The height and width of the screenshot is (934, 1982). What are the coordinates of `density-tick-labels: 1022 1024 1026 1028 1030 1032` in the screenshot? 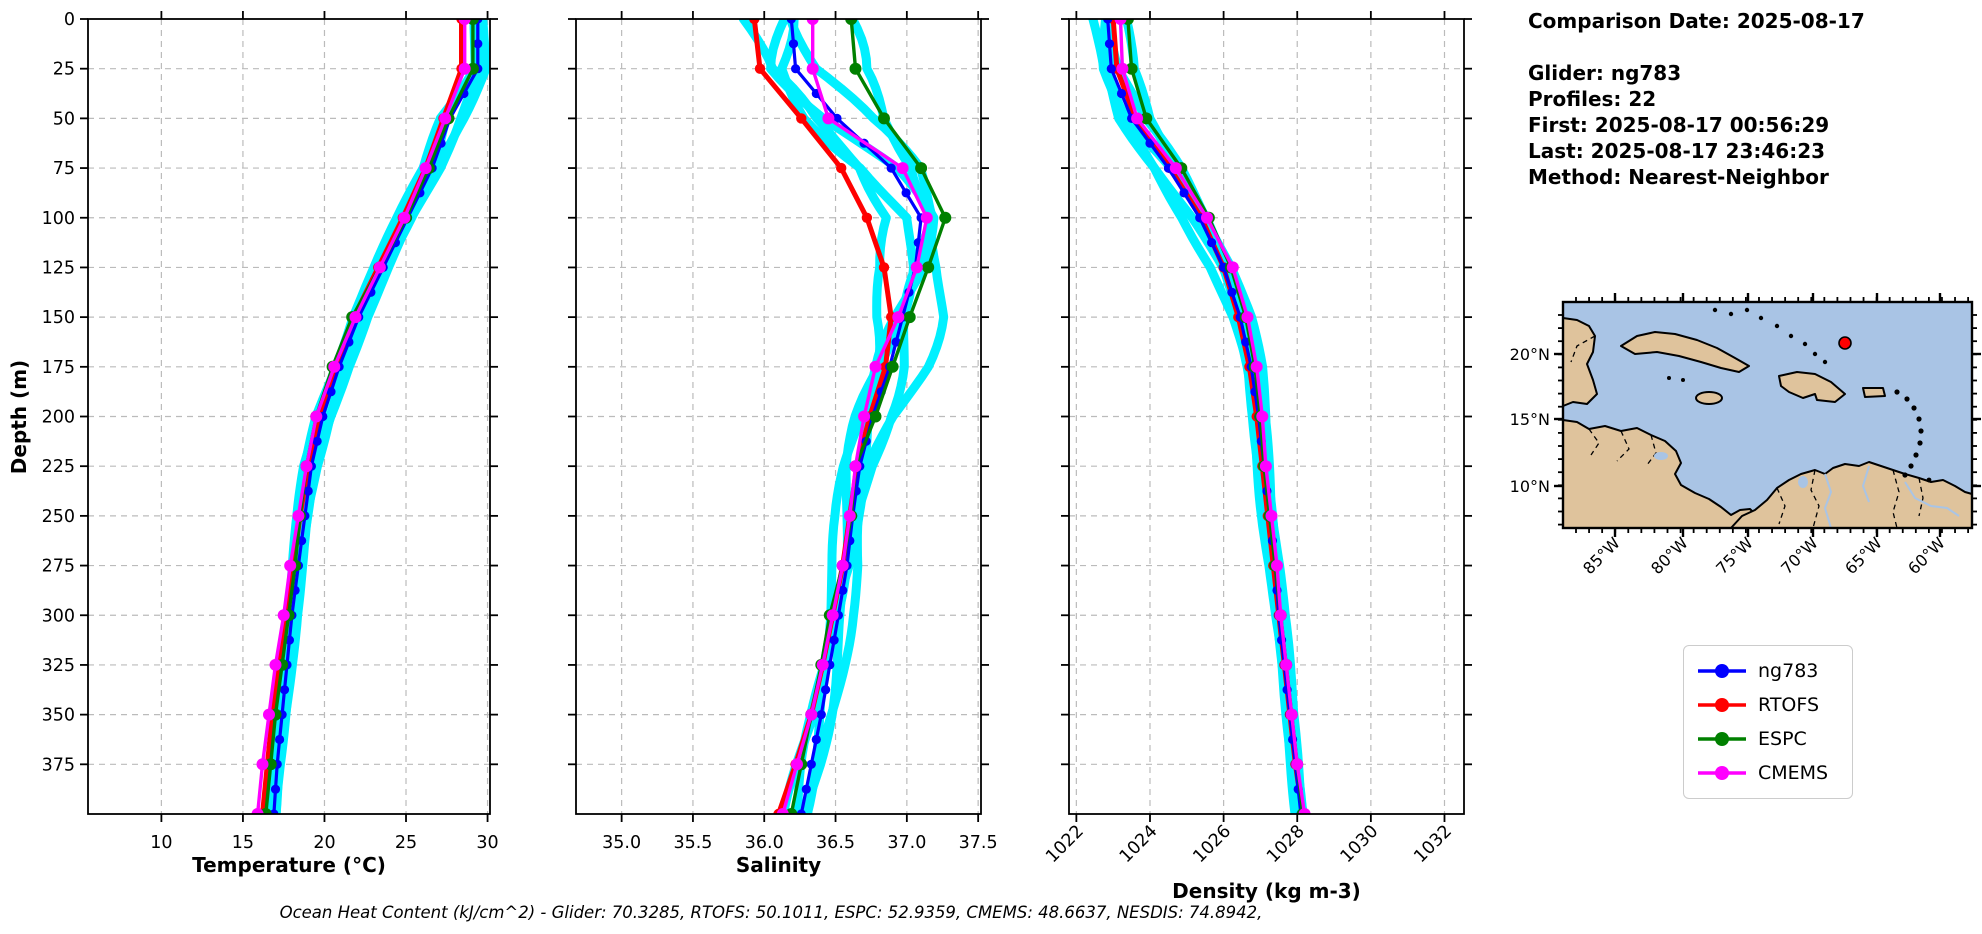 It's located at (1249, 844).